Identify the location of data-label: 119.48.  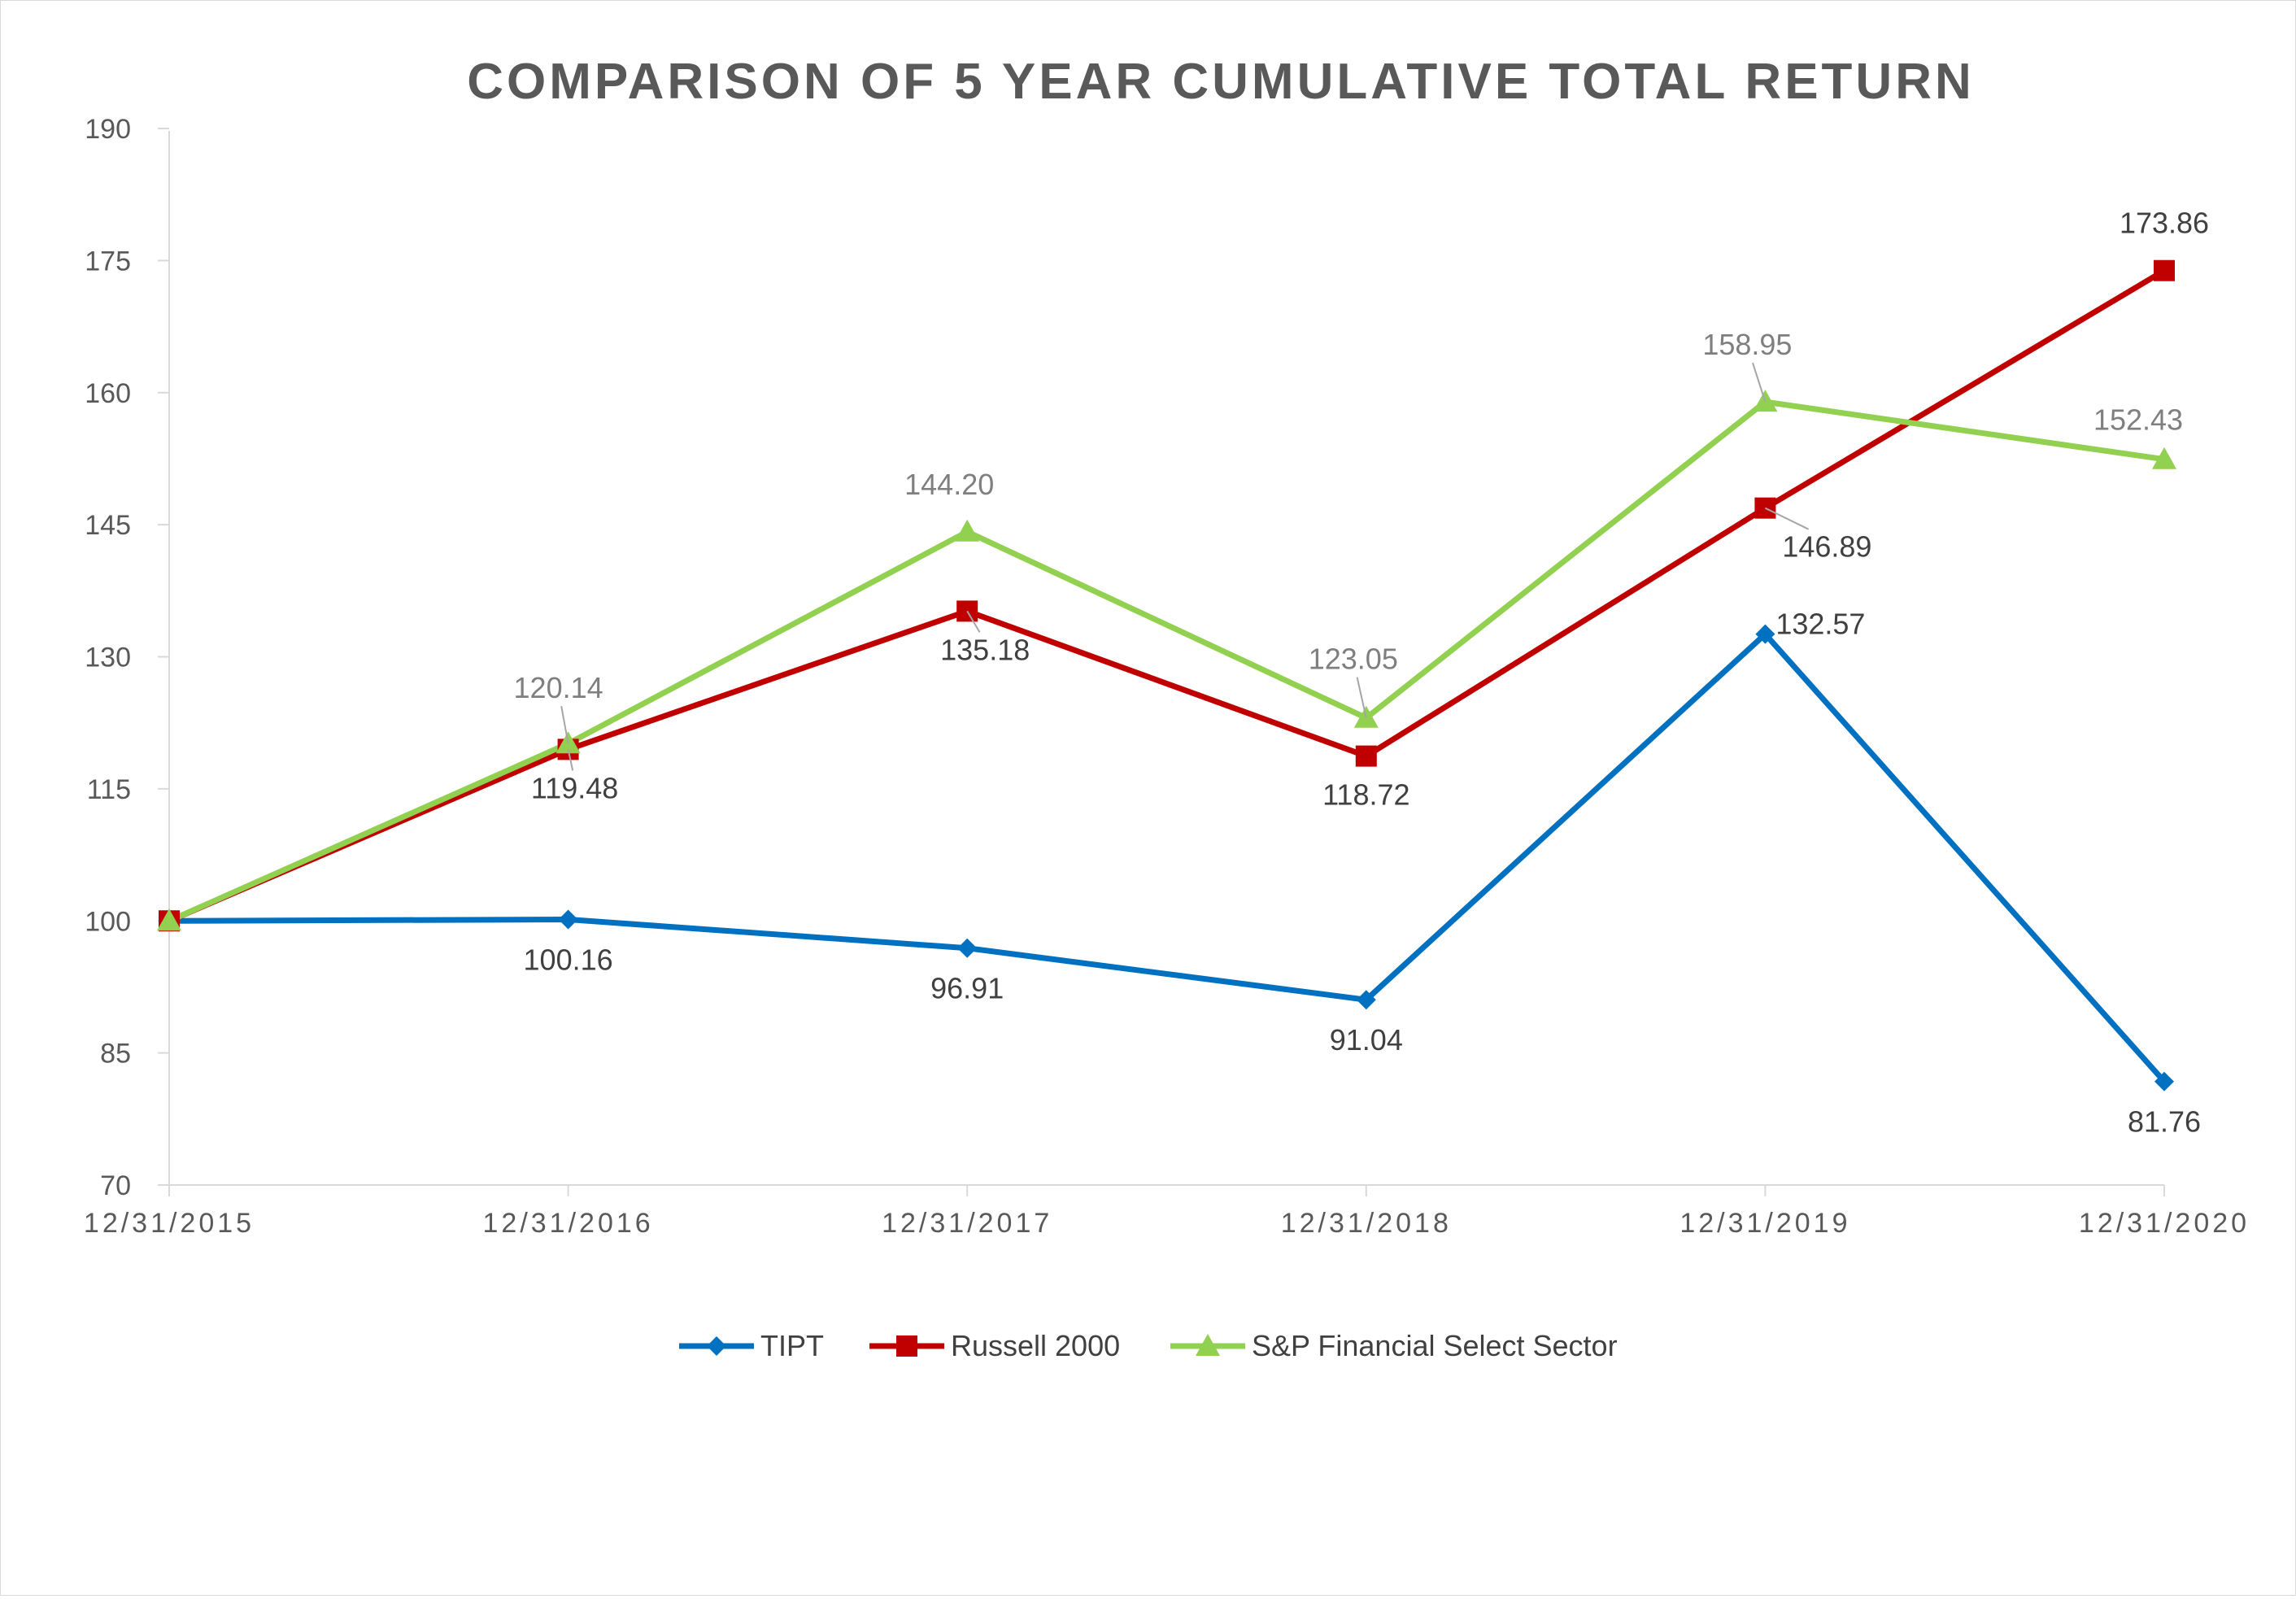
(574, 787).